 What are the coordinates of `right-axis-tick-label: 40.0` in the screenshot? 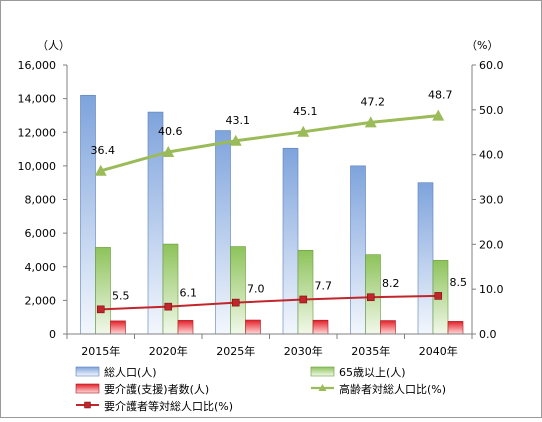 It's located at (491, 155).